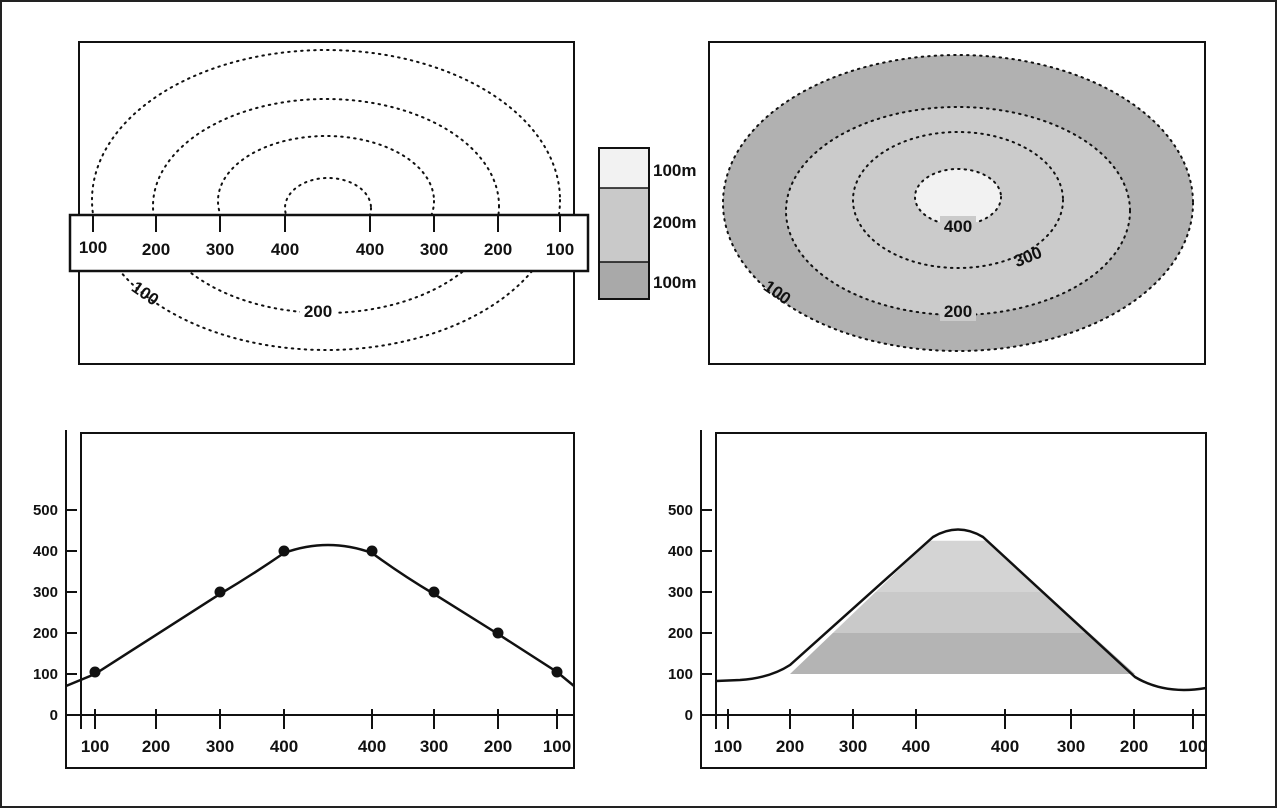 Image resolution: width=1277 pixels, height=808 pixels. I want to click on elevation-legend: 100m 200m 100m, so click(647, 223).